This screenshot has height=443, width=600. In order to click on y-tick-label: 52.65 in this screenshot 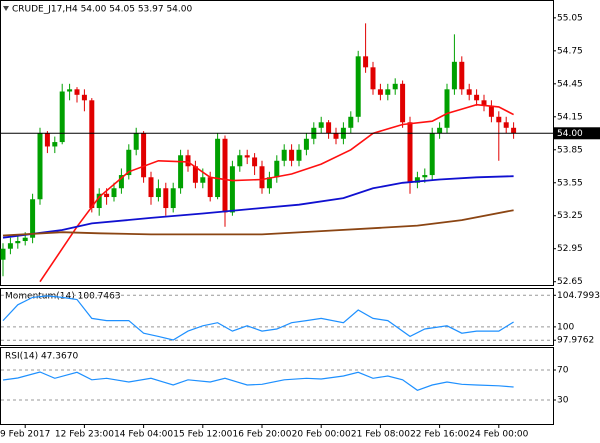, I will do `click(570, 282)`.